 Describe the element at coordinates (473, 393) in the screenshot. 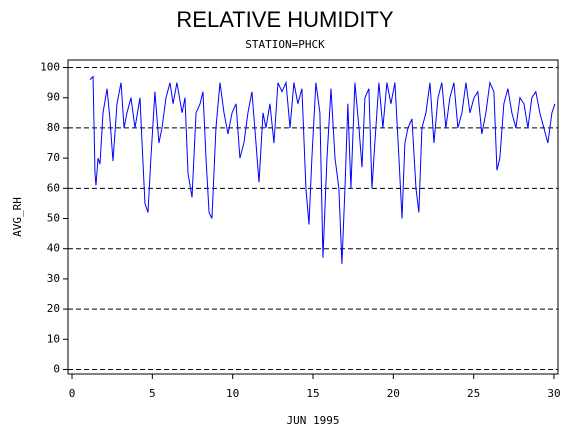

I see `x-tick-label: 25` at that location.